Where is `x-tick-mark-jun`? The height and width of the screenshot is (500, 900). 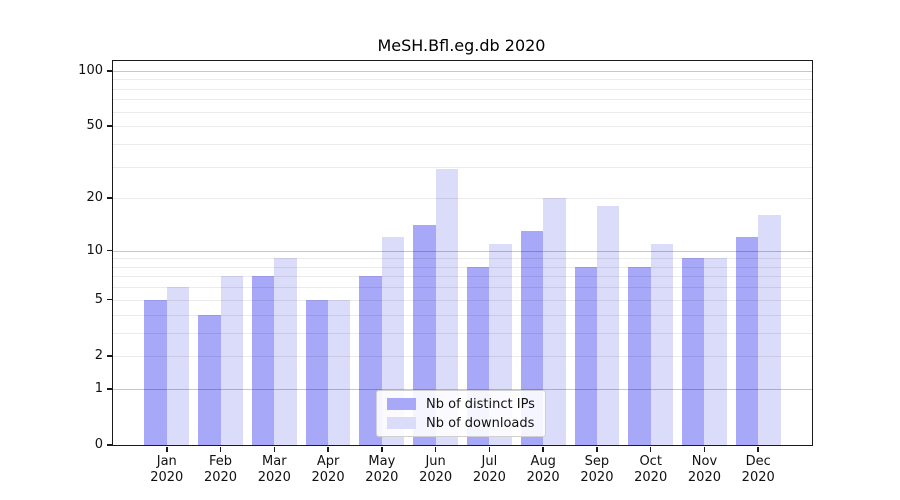 x-tick-mark-jun is located at coordinates (435, 449).